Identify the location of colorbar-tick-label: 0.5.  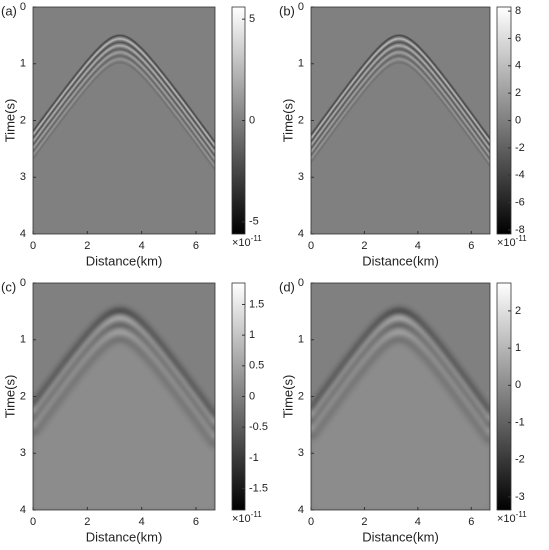
(256, 366).